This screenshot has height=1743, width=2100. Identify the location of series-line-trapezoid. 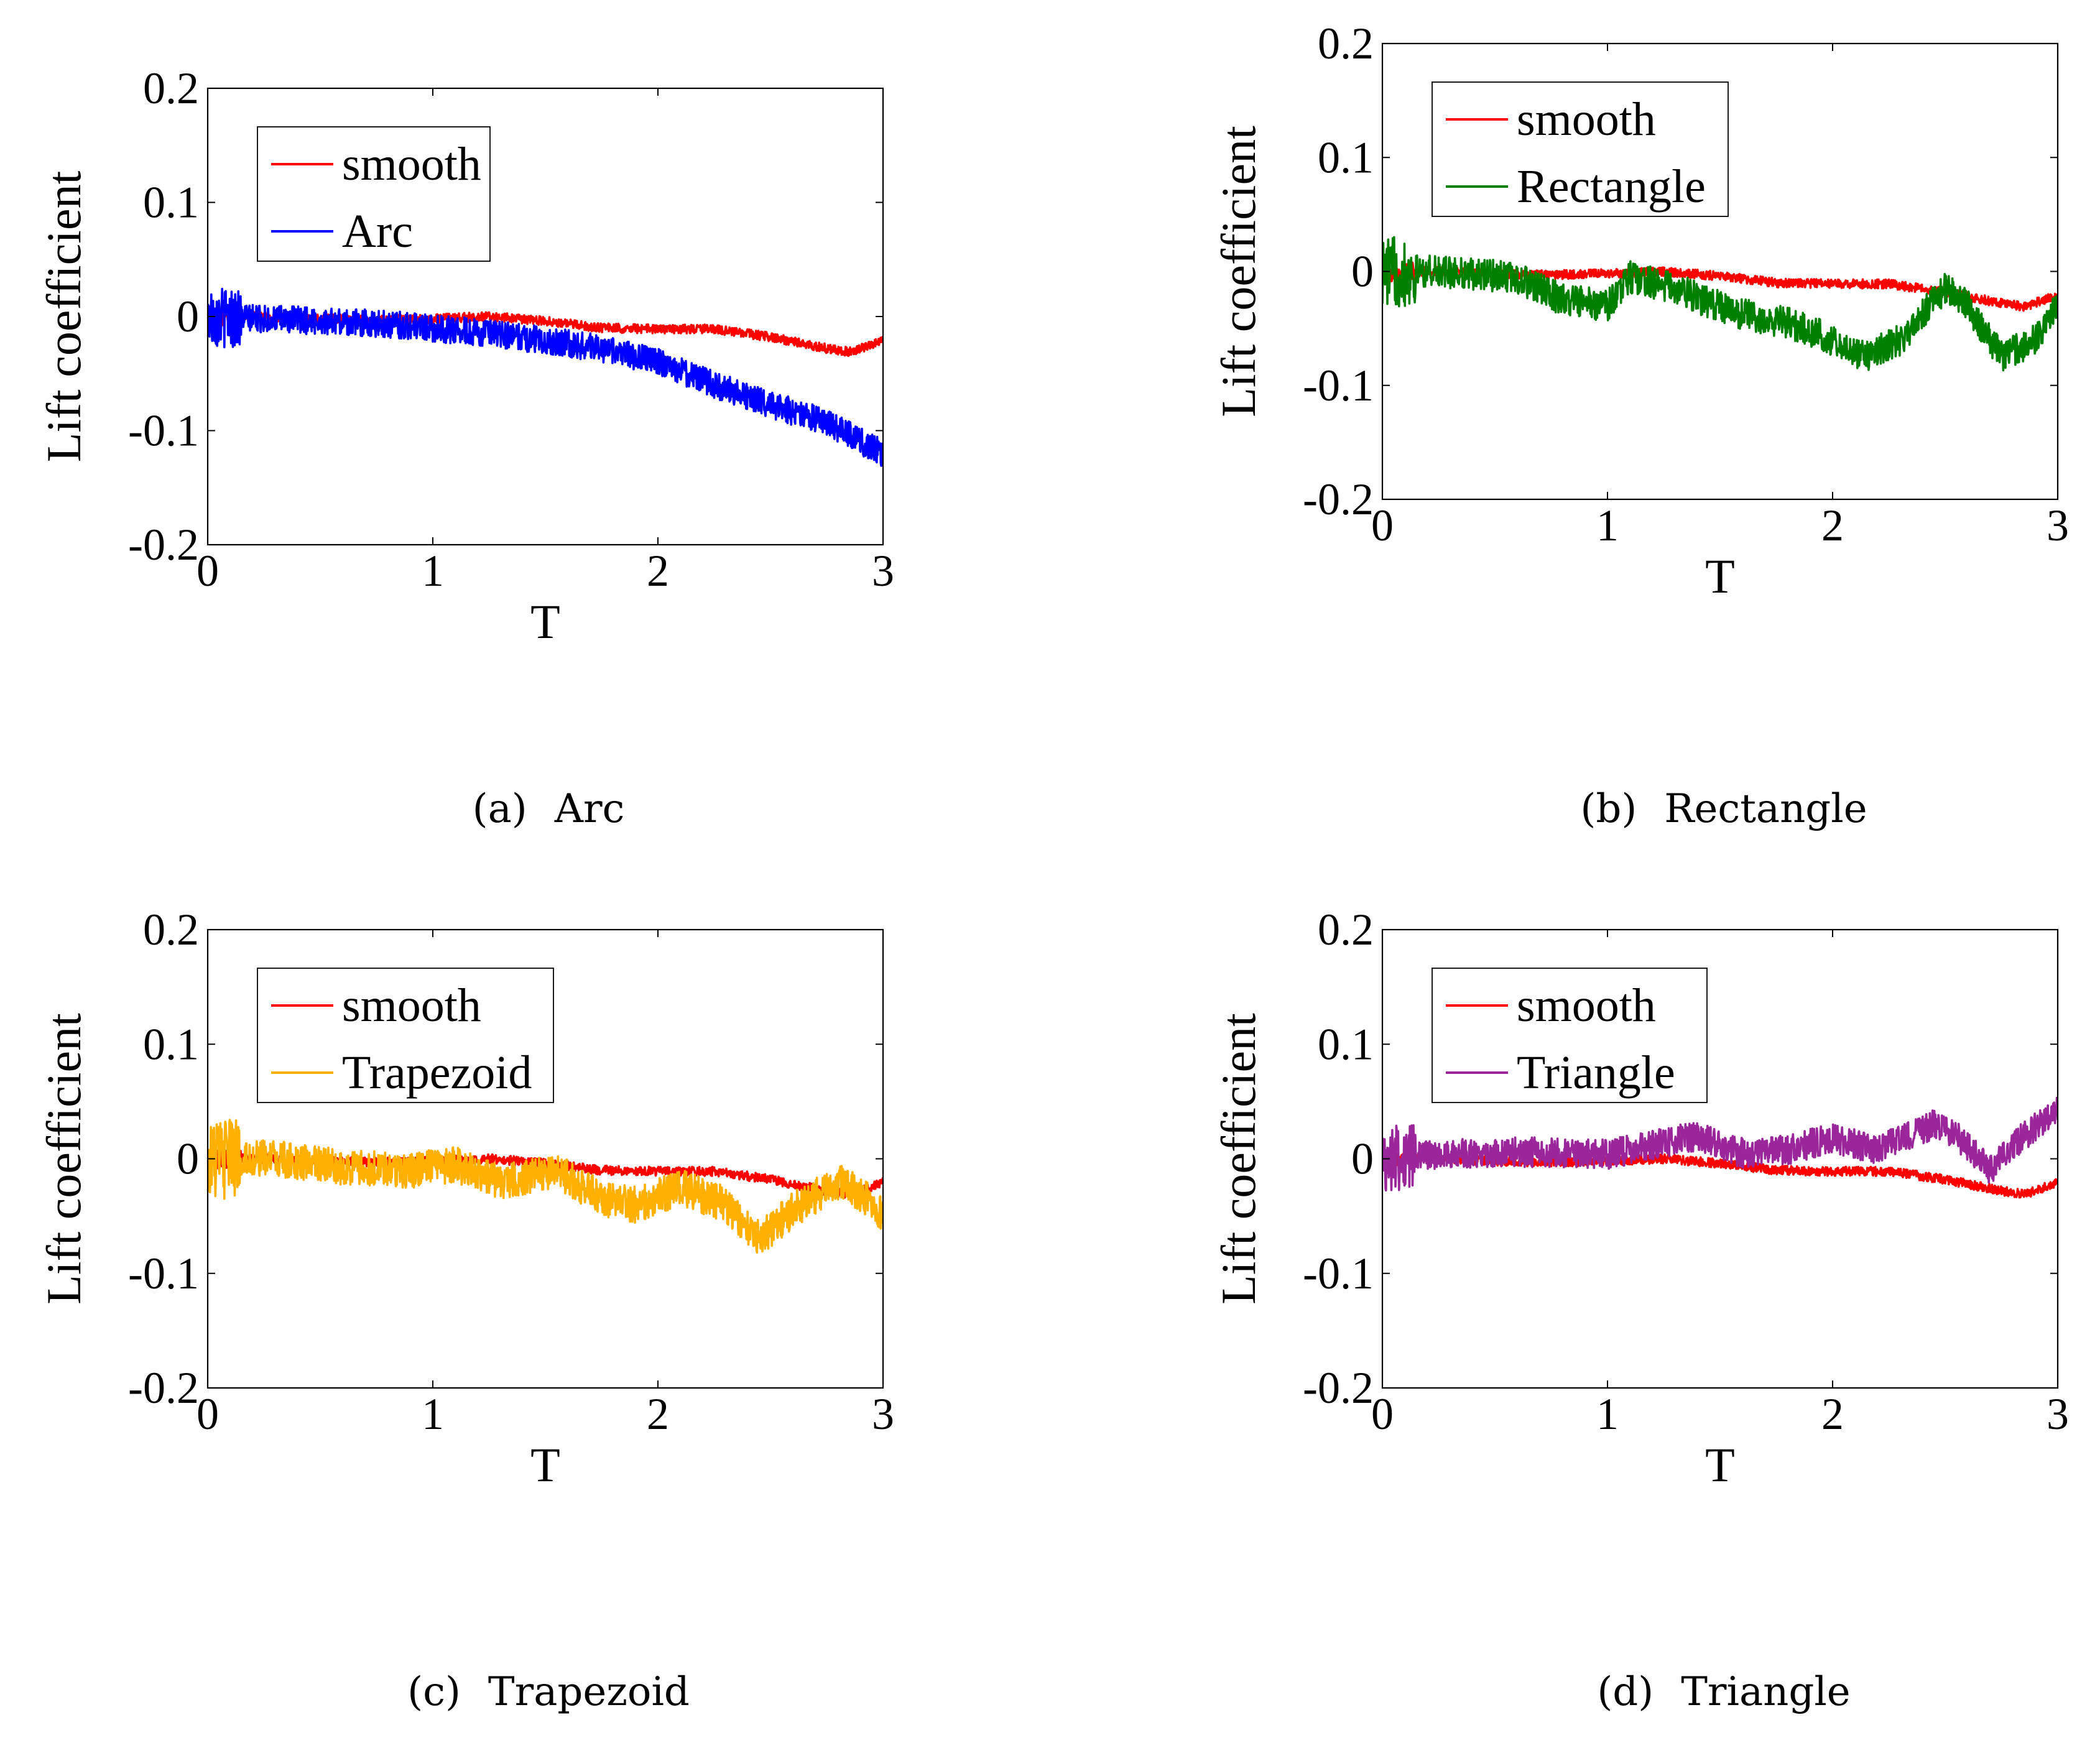
(545, 1186).